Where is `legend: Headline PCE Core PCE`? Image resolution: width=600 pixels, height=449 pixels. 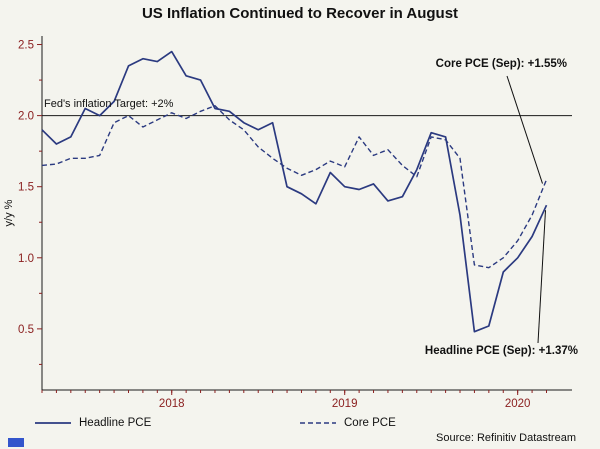 legend: Headline PCE Core PCE is located at coordinates (300, 425).